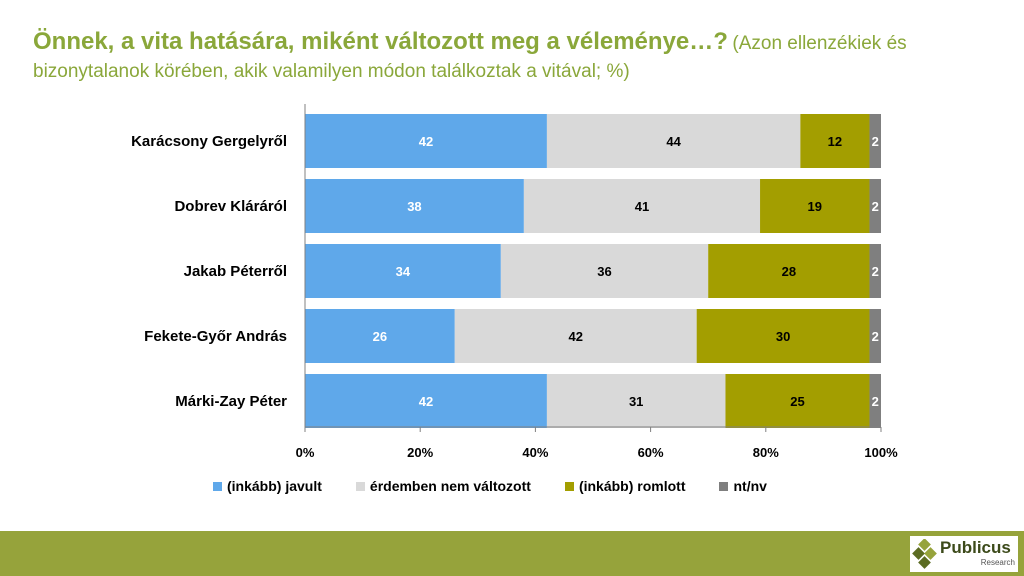 The image size is (1024, 576). I want to click on data-label: 25, so click(797, 401).